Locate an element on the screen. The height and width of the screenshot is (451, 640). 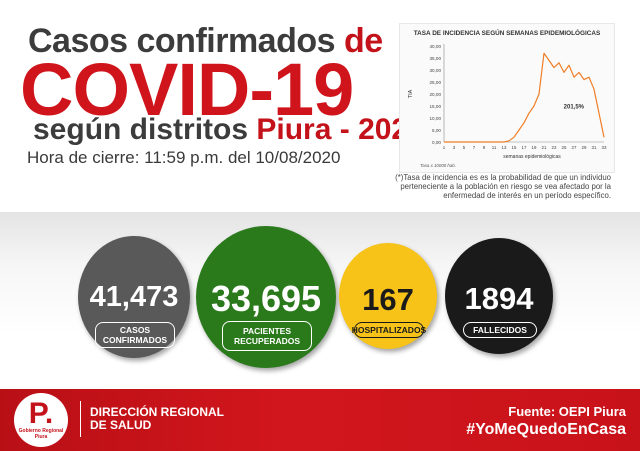
title-line-1-main: Casos confirmados is located at coordinates (182, 41).